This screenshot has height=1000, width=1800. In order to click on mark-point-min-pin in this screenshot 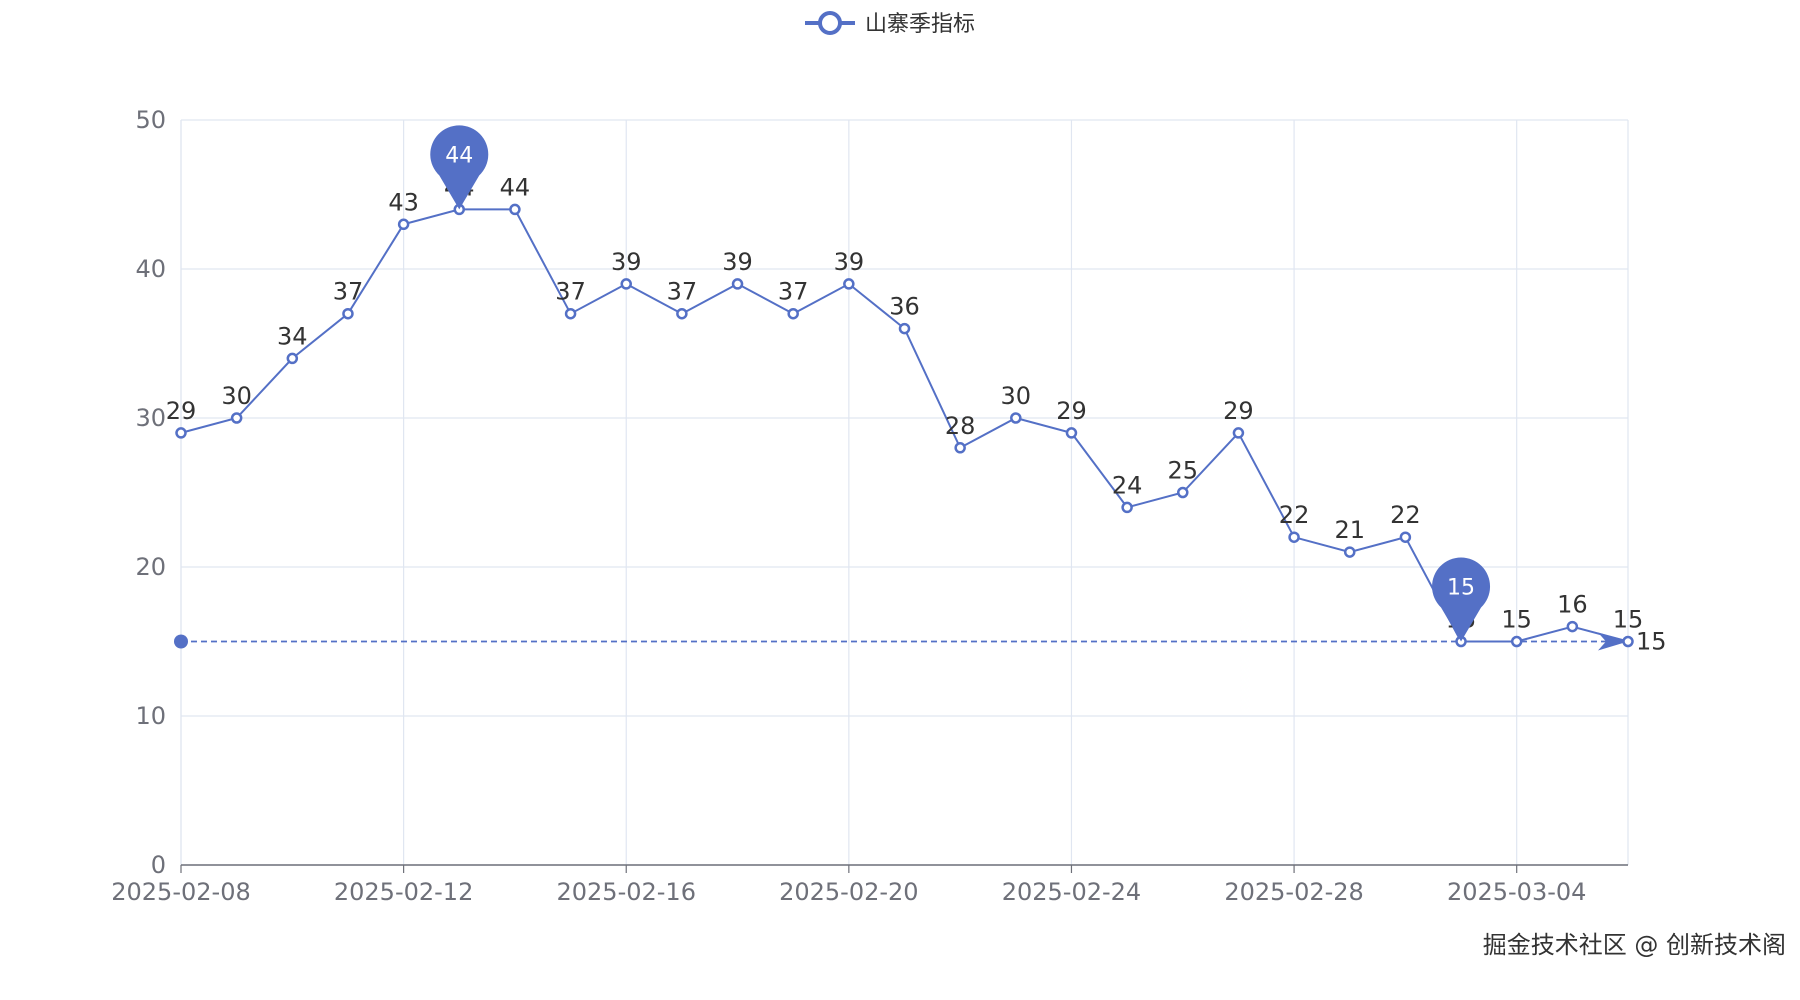, I will do `click(1461, 599)`.